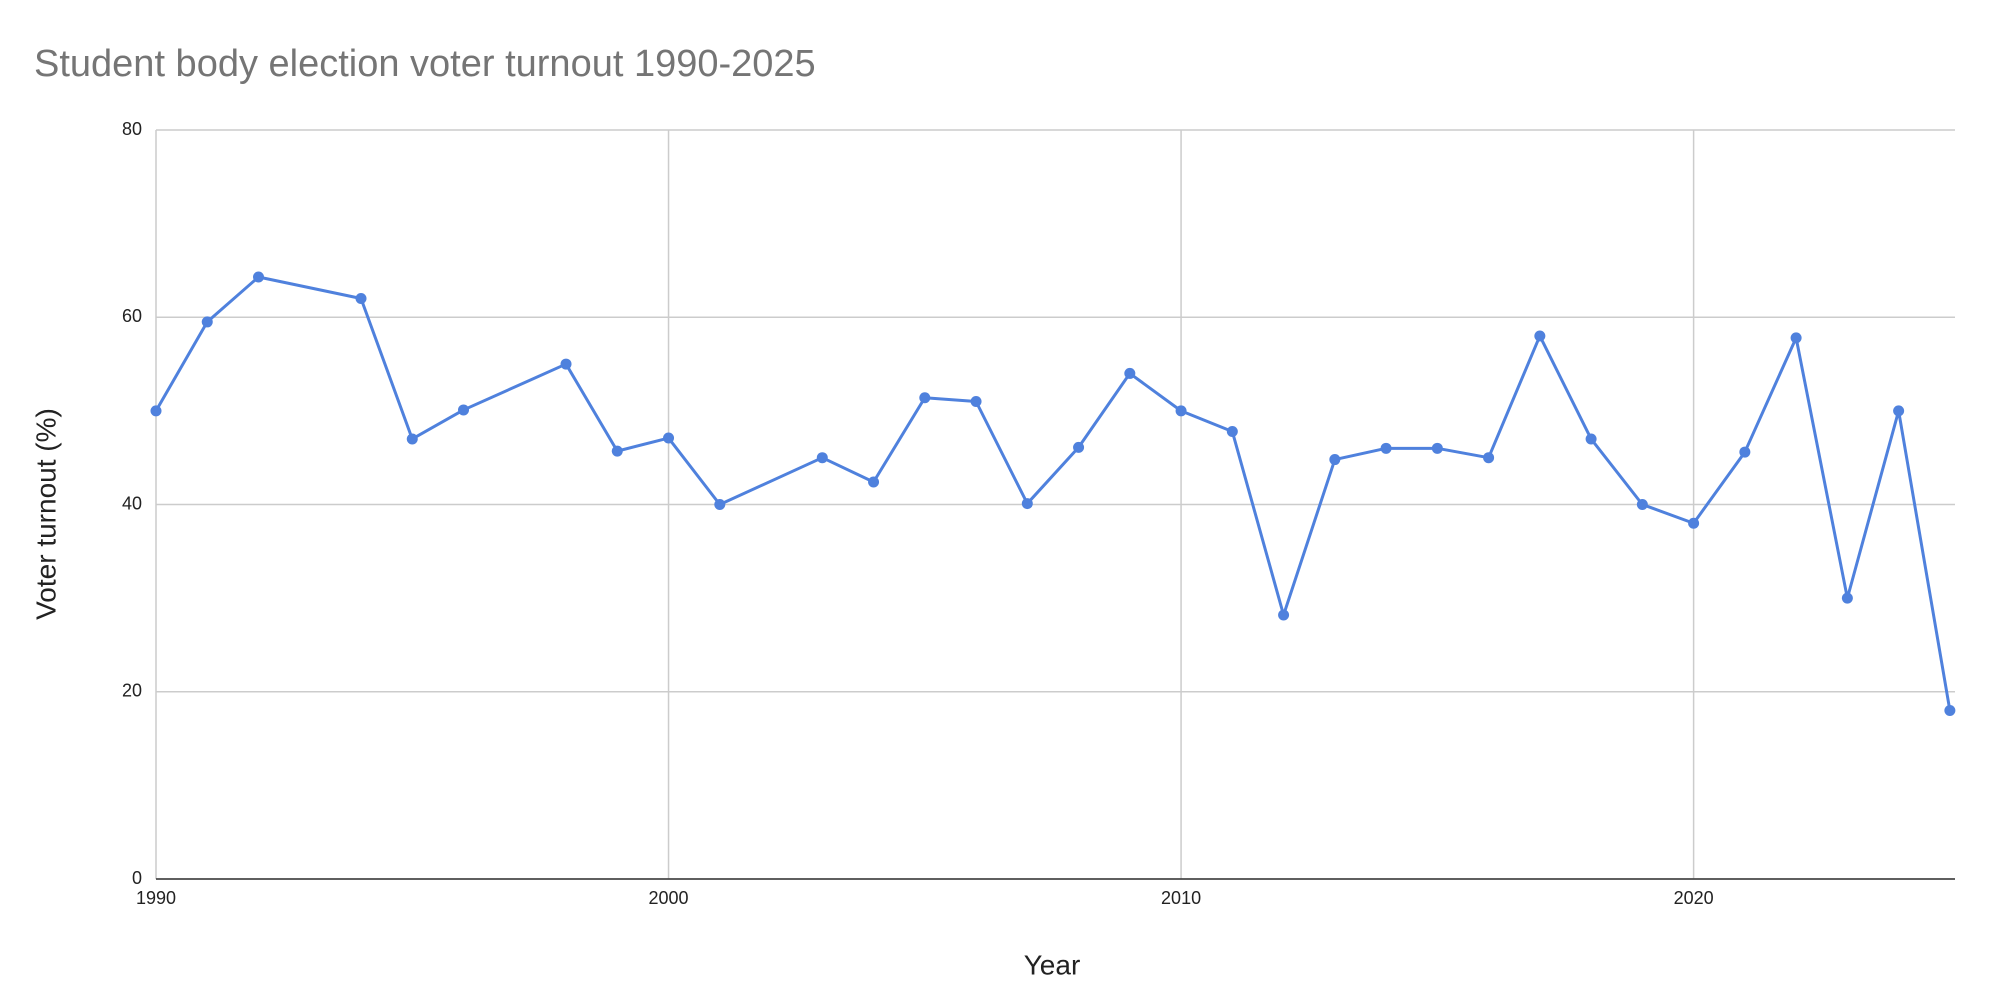  Describe the element at coordinates (132, 316) in the screenshot. I see `y-tick-label: 60` at that location.